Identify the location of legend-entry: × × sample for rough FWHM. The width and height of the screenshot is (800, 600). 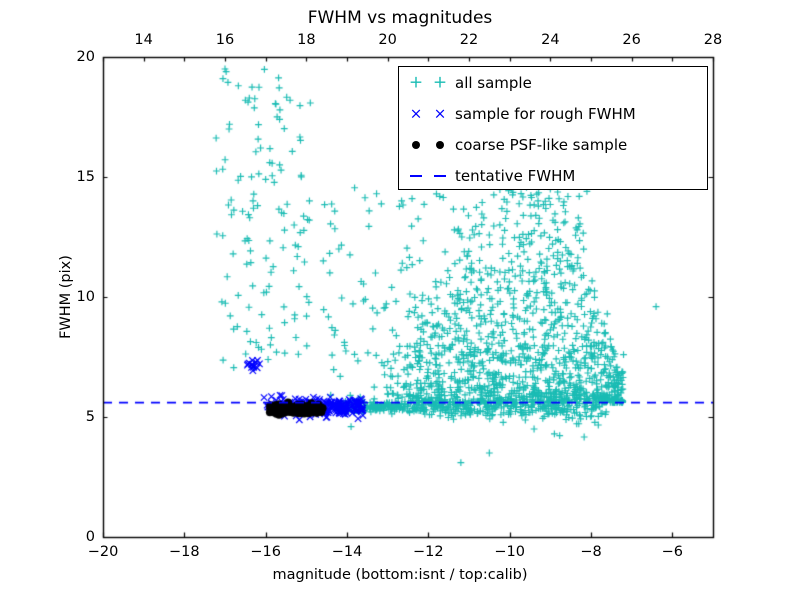
(553, 113).